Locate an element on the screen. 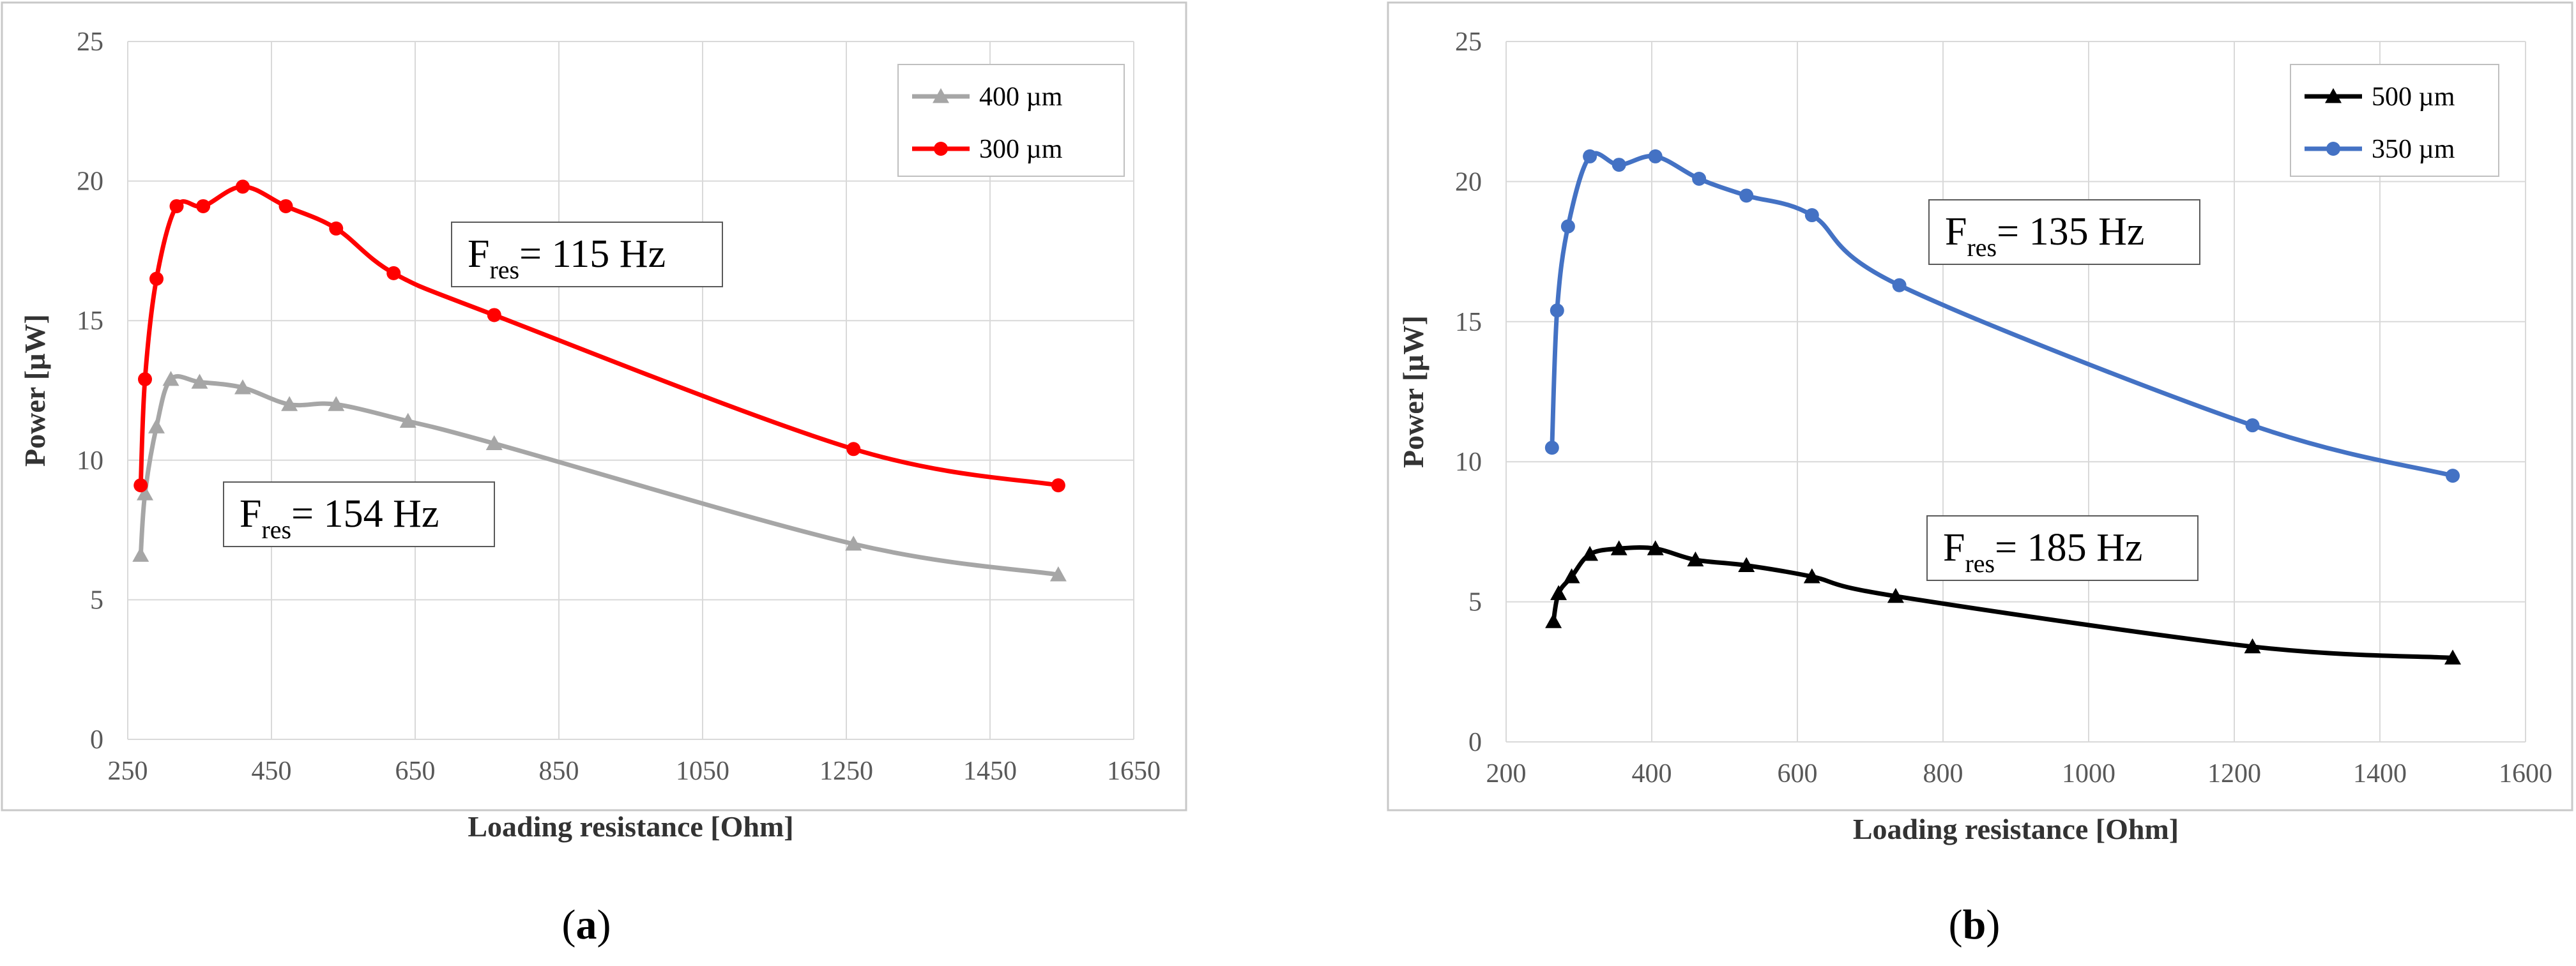 The image size is (2576, 966). y-tick-label: 20 is located at coordinates (90, 182).